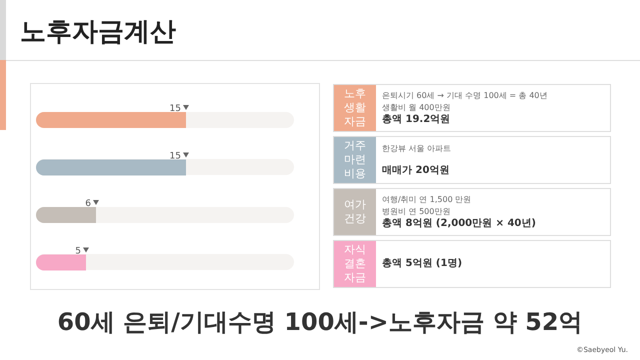 The height and width of the screenshot is (360, 640). What do you see at coordinates (88, 204) in the screenshot?
I see `data-label: 6` at bounding box center [88, 204].